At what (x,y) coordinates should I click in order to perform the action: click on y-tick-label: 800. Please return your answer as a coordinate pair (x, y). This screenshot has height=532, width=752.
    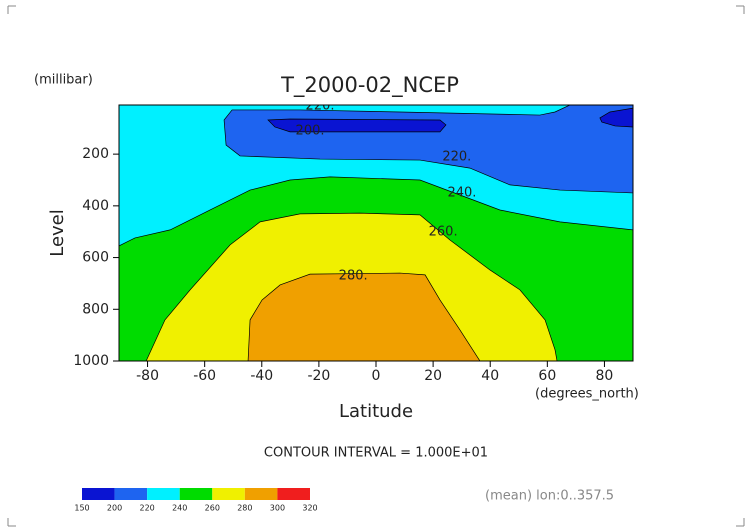
    Looking at the image, I should click on (95, 309).